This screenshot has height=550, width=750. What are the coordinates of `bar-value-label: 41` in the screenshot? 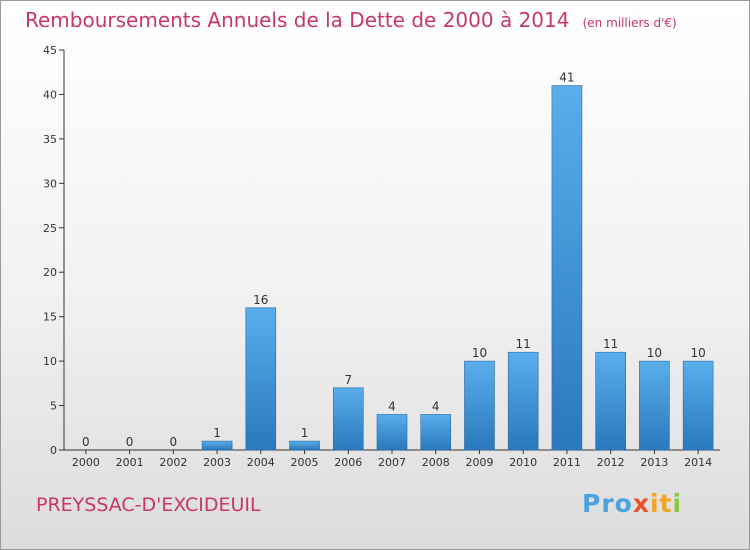 It's located at (566, 78).